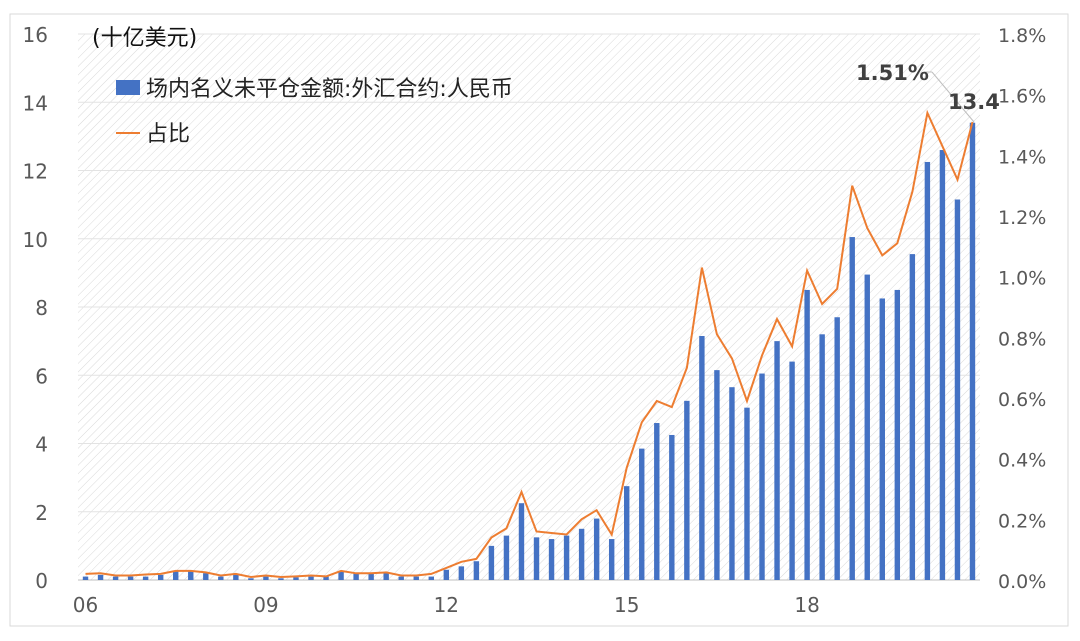 Image resolution: width=1080 pixels, height=641 pixels. What do you see at coordinates (35, 172) in the screenshot?
I see `y-left-tick-12: 12` at bounding box center [35, 172].